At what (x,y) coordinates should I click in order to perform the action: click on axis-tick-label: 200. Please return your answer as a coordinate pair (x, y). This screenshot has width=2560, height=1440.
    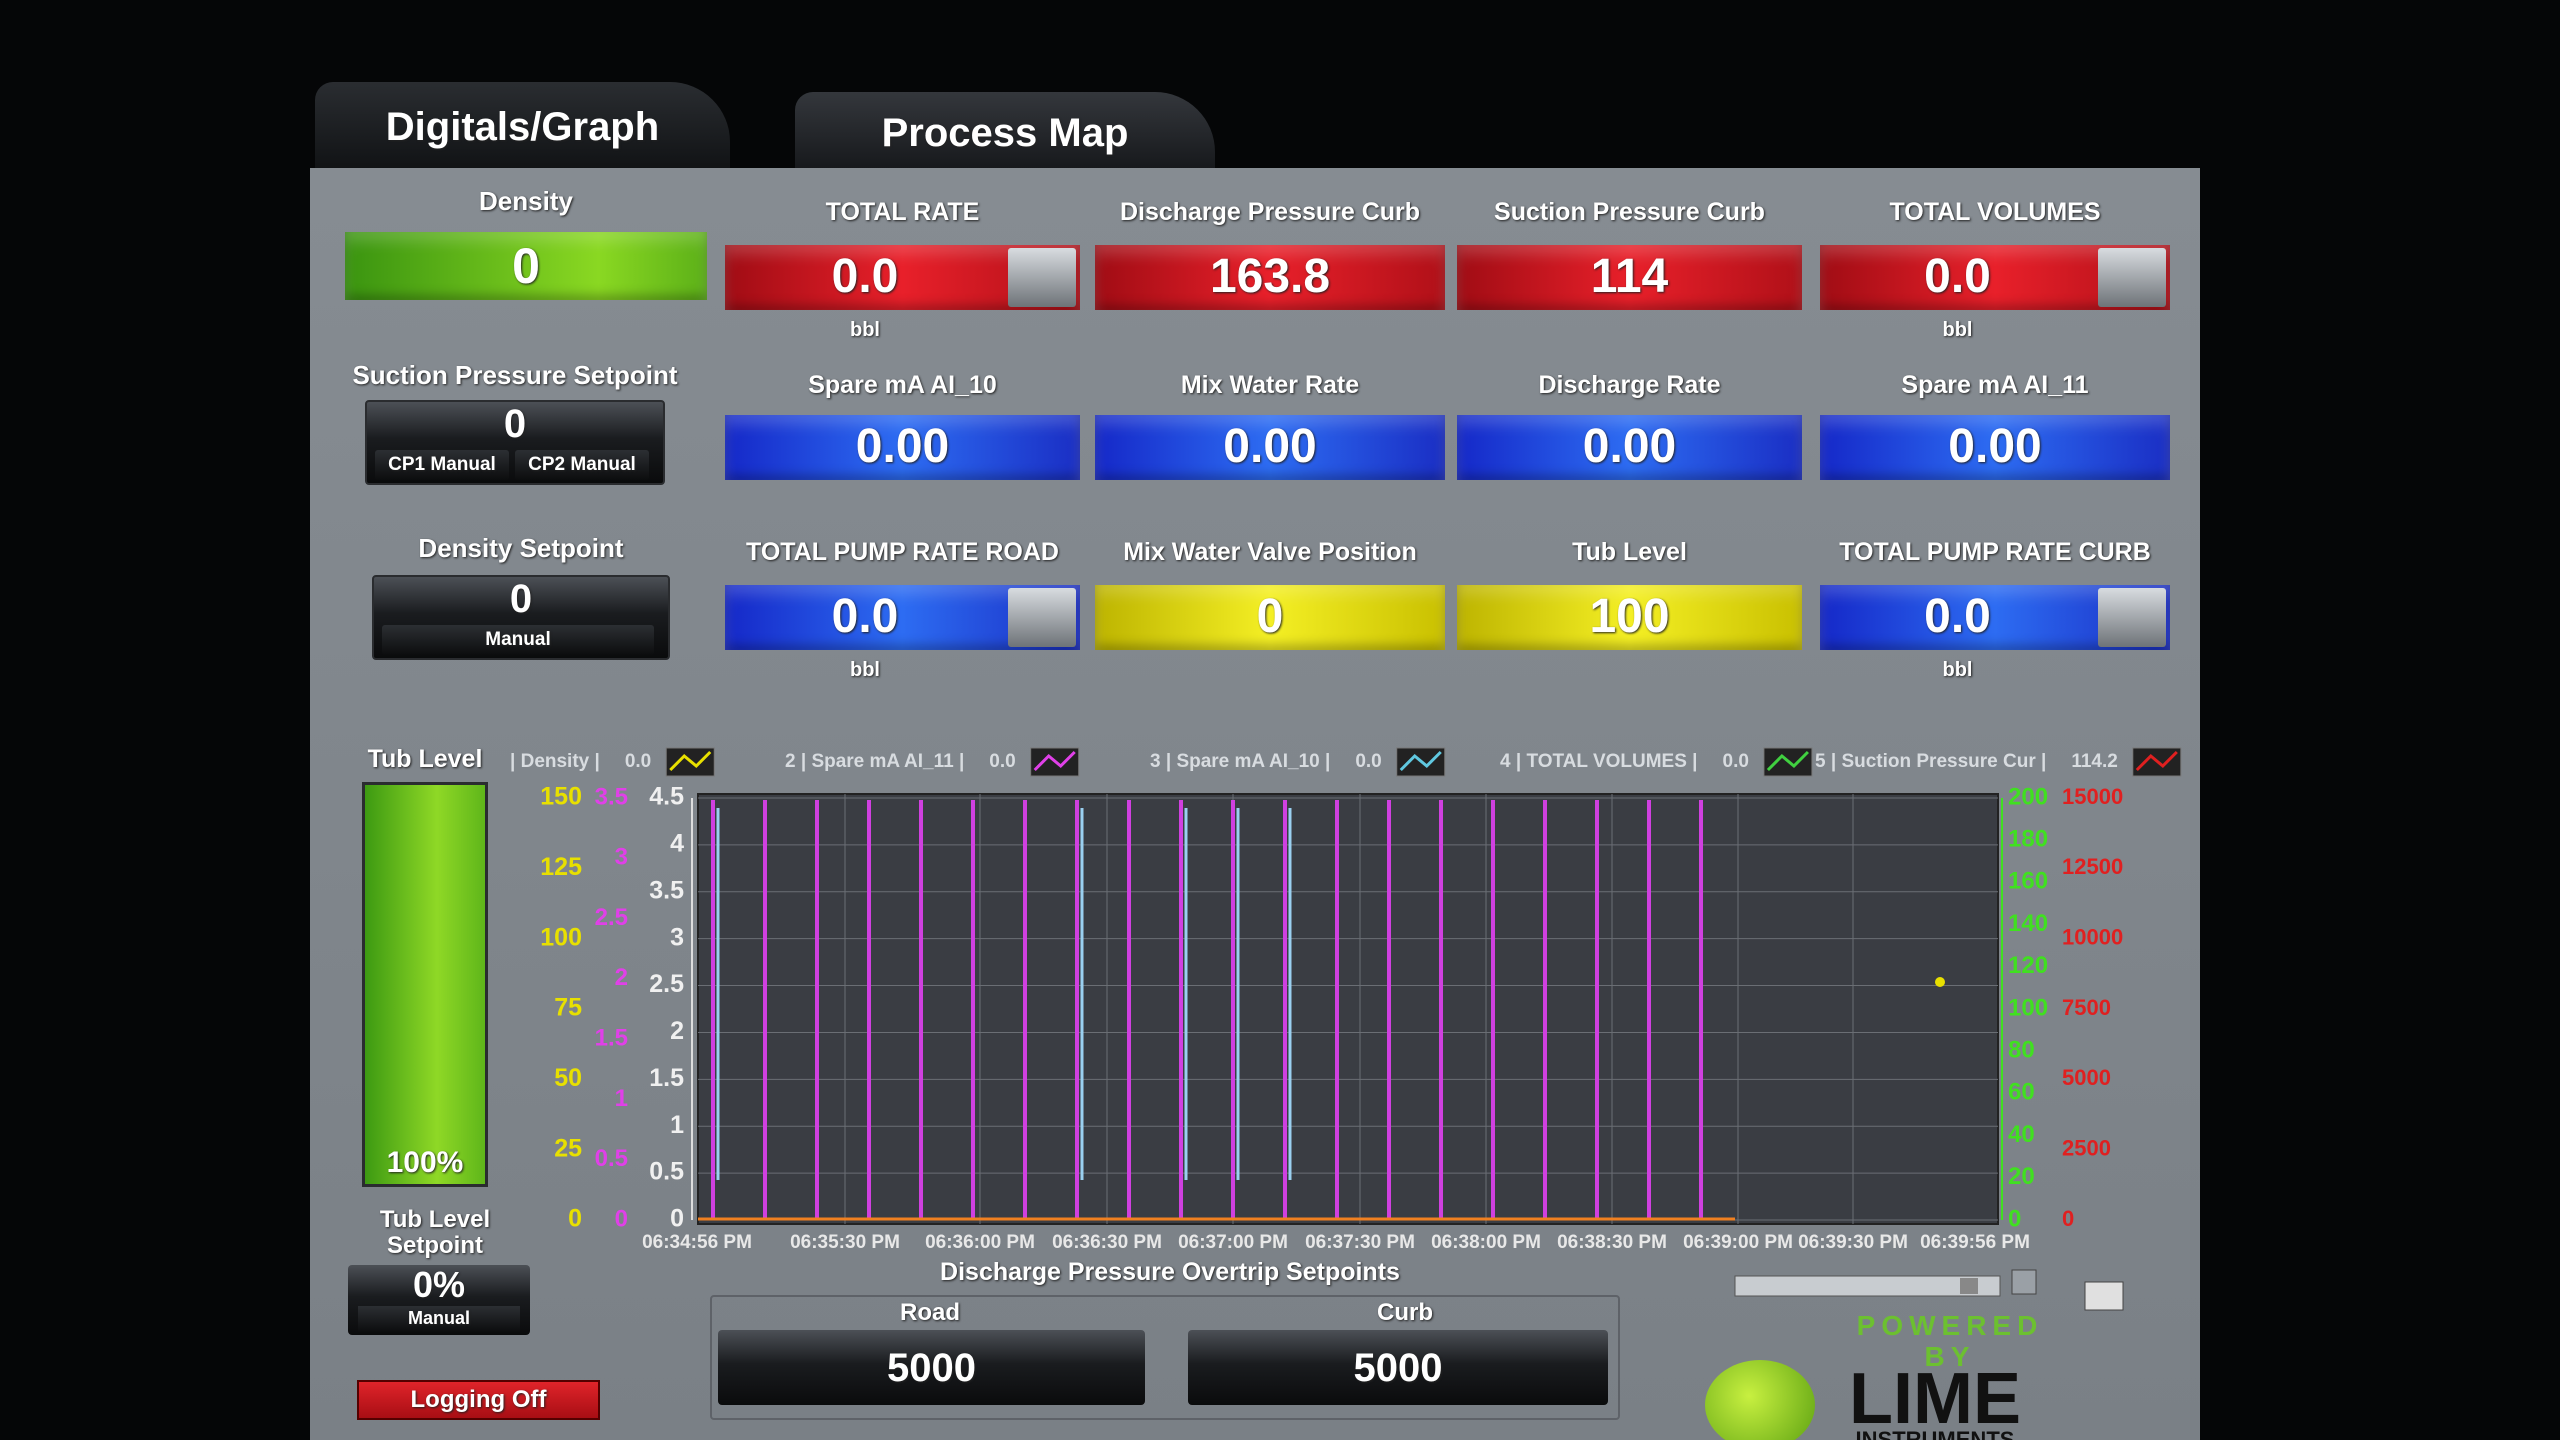
    Looking at the image, I should click on (2028, 796).